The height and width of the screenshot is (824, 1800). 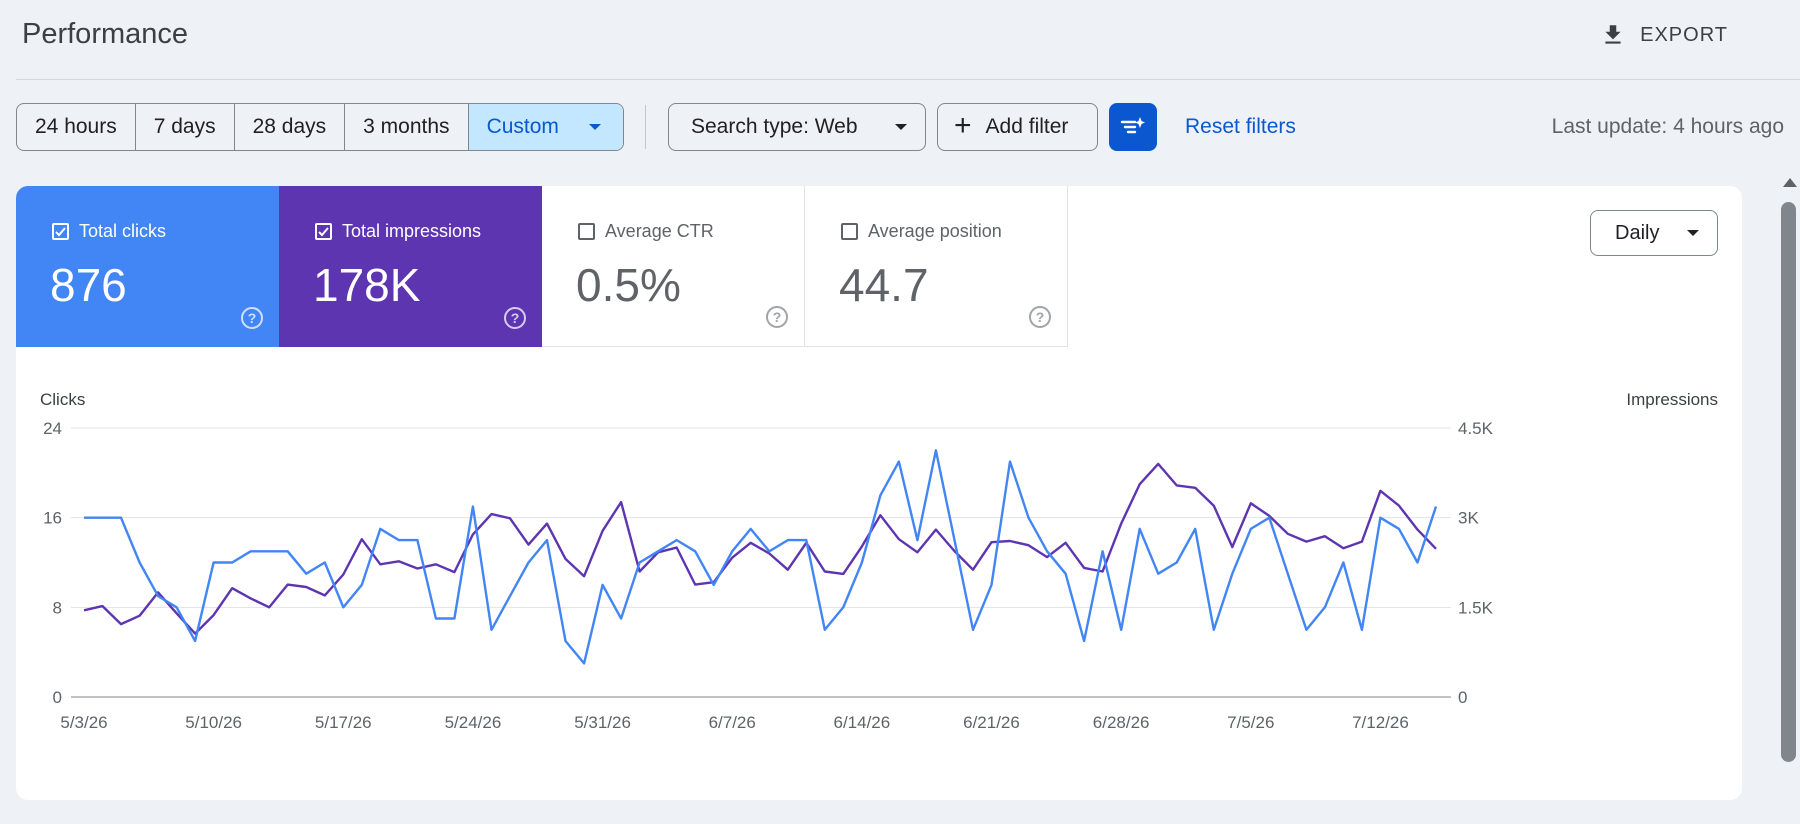 I want to click on x-tick-label: 5/24/26, so click(x=473, y=722).